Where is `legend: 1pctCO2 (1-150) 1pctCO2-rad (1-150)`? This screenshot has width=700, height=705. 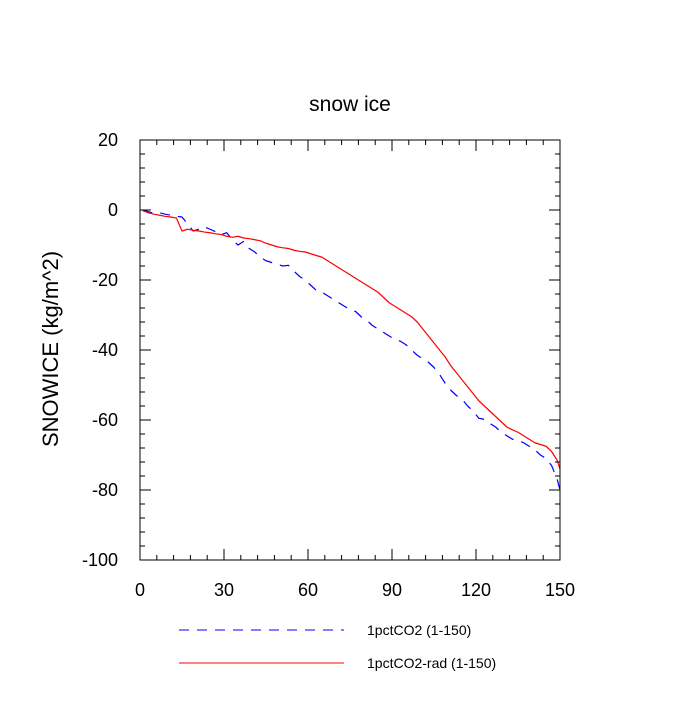
legend: 1pctCO2 (1-150) 1pctCO2-rad (1-150) is located at coordinates (337, 646).